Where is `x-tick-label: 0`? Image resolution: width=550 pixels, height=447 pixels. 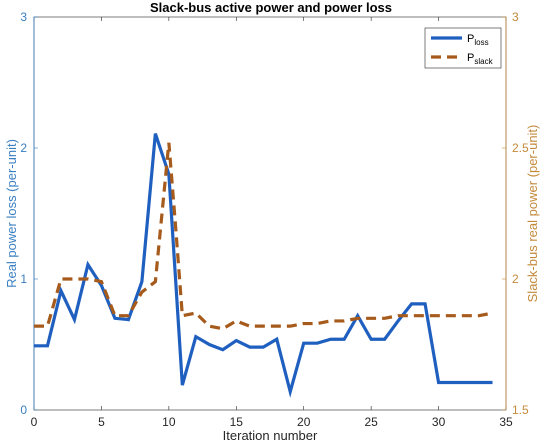
x-tick-label: 0 is located at coordinates (34, 422).